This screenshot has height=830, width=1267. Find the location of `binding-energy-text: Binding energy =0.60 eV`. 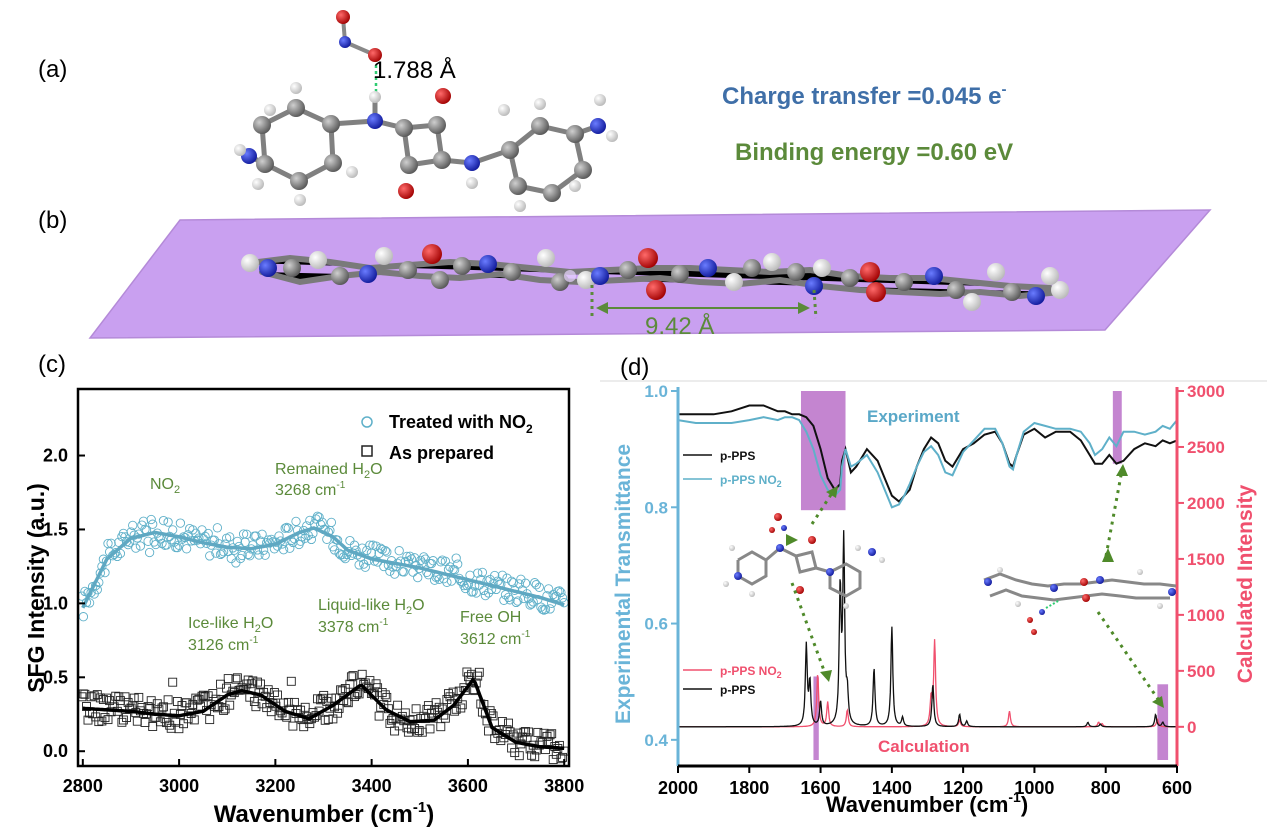

binding-energy-text: Binding energy =0.60 eV is located at coordinates (874, 152).